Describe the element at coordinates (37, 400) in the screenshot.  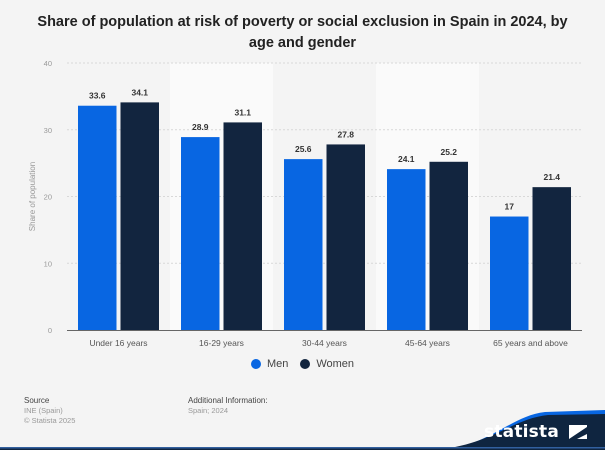
I see `source-heading: Source` at that location.